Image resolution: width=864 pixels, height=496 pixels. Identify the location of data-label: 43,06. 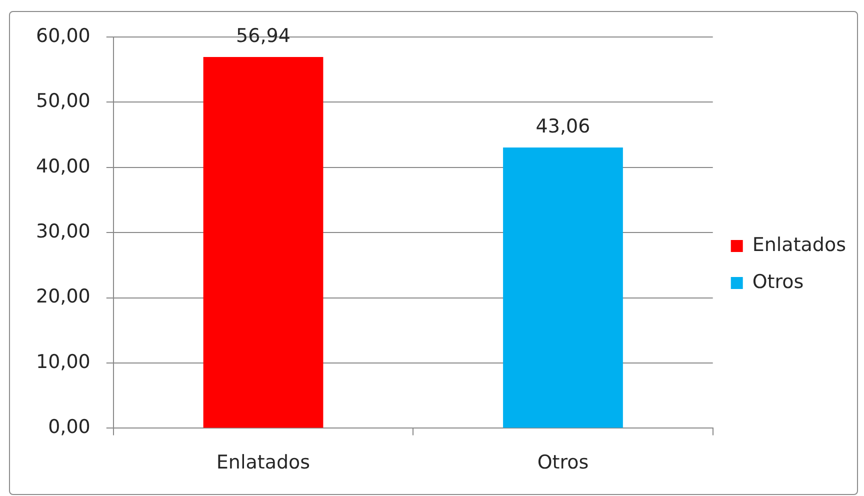
(563, 126).